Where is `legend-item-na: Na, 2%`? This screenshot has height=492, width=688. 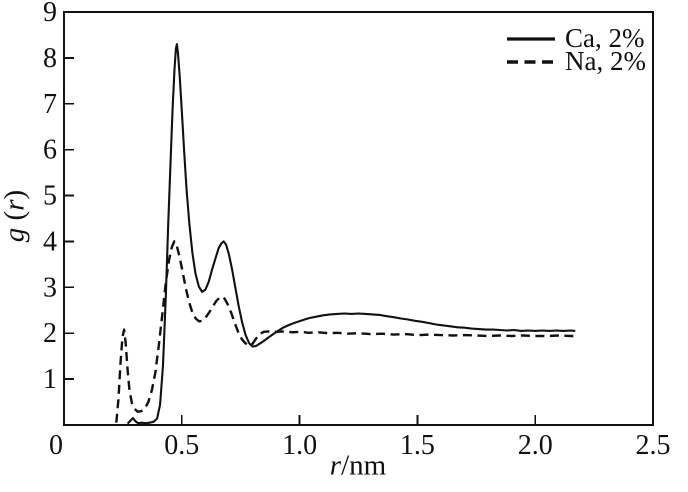
legend-item-na: Na, 2% is located at coordinates (576, 61).